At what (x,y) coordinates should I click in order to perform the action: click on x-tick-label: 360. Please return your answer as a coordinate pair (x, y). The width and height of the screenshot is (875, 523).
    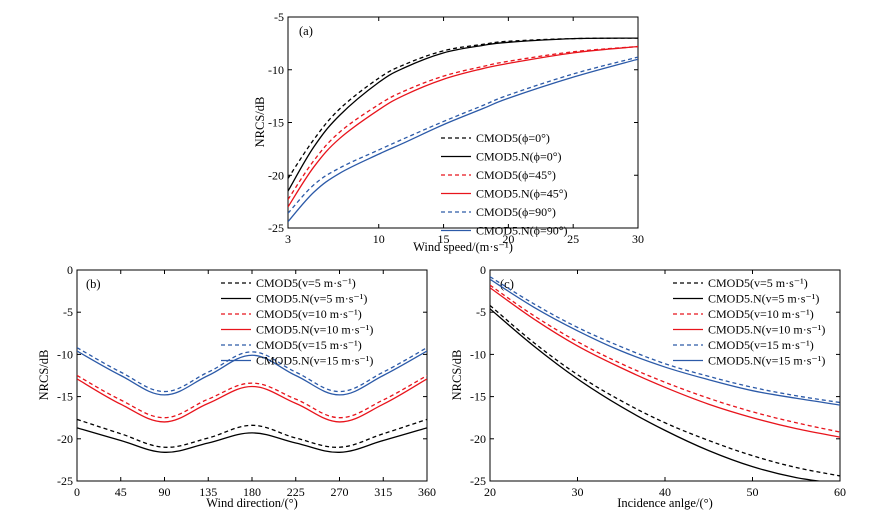
    Looking at the image, I should click on (427, 492).